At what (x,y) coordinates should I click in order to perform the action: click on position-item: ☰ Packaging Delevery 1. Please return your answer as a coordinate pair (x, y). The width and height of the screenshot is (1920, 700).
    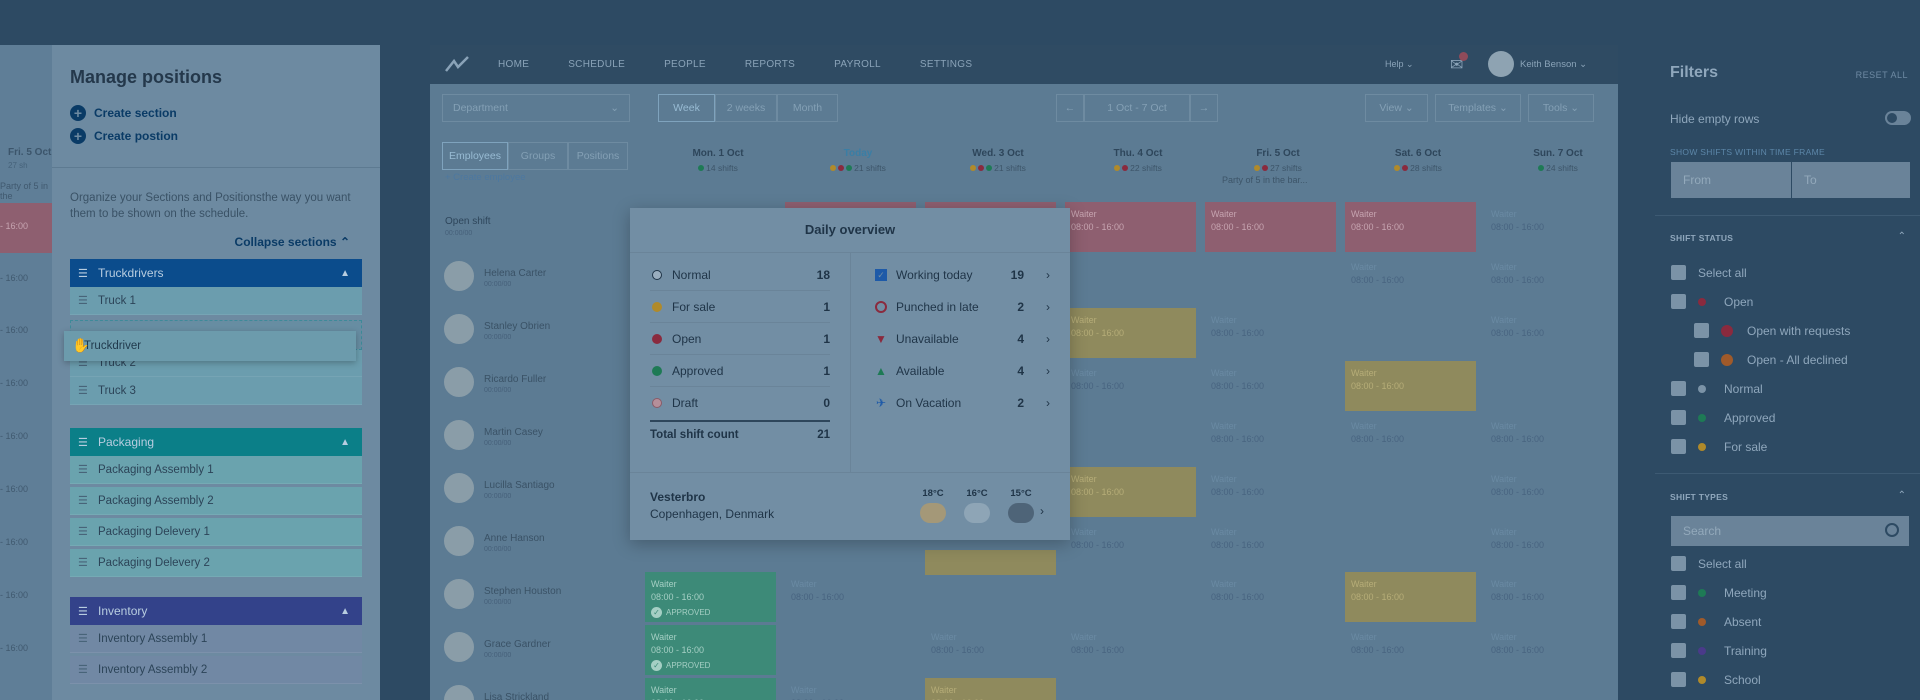
    Looking at the image, I should click on (216, 532).